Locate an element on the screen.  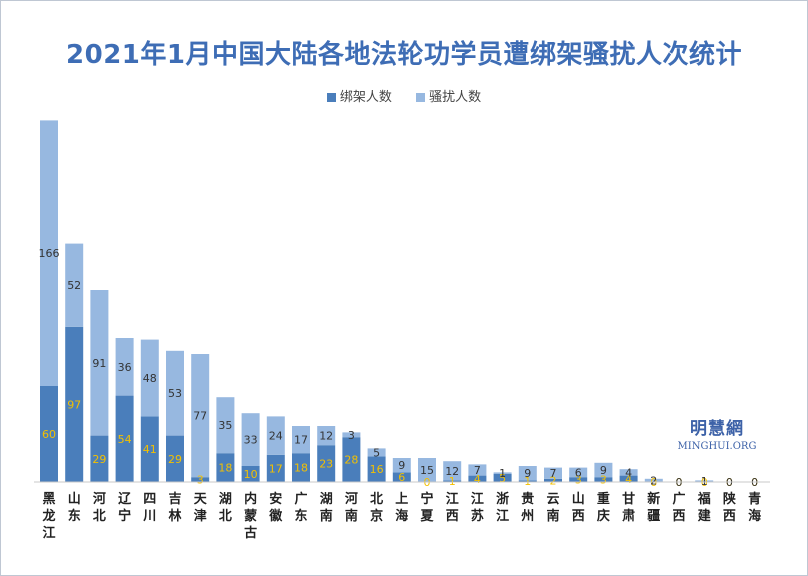
label-harass-1: 52 is located at coordinates (74, 285).